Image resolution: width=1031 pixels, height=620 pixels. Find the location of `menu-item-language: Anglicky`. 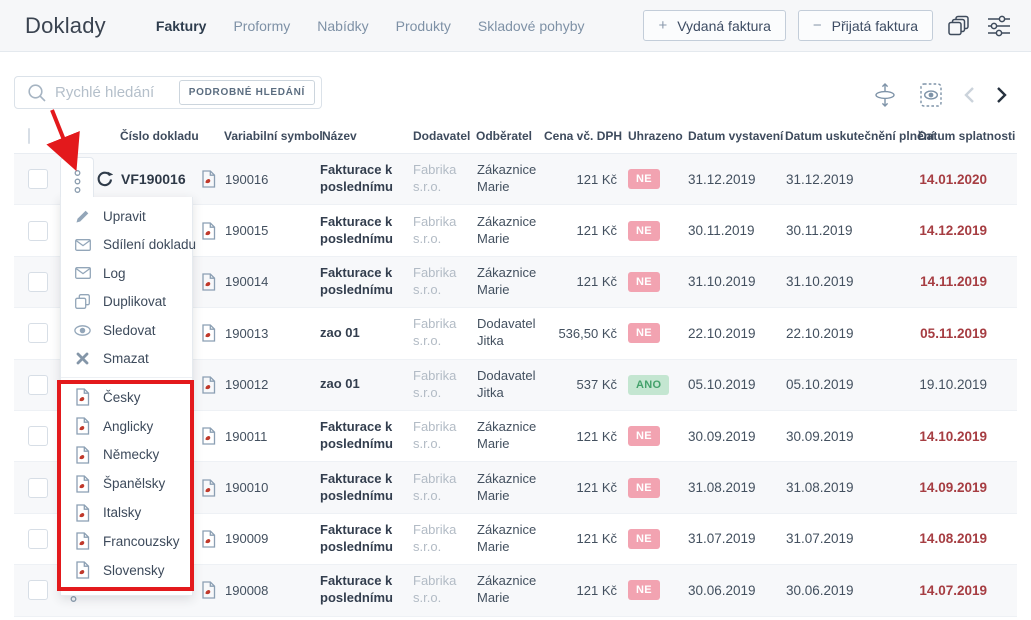

menu-item-language: Anglicky is located at coordinates (126, 426).